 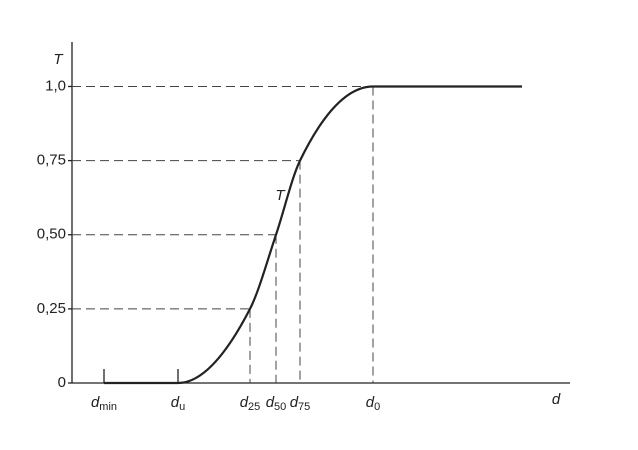 I want to click on x-tick-label: du, so click(x=178, y=403).